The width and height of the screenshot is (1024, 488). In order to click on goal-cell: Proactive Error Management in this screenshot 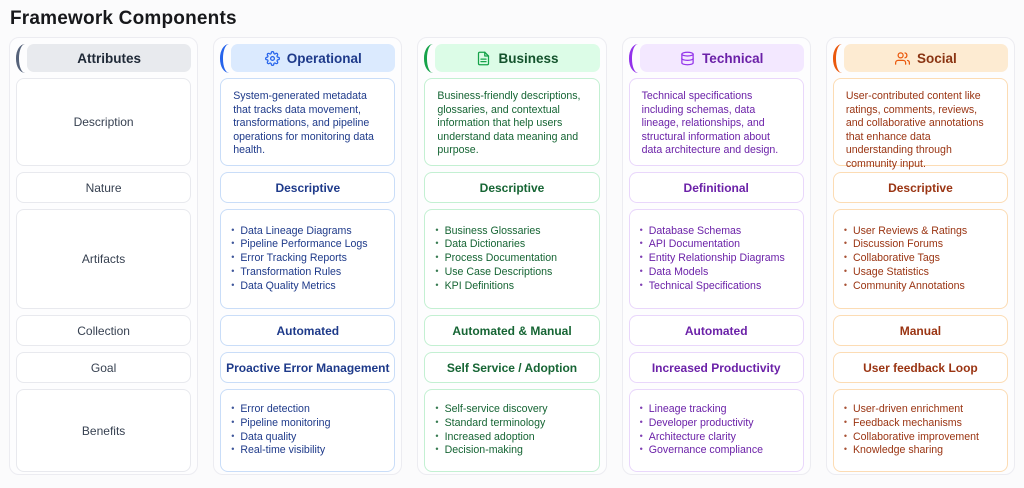, I will do `click(308, 367)`.